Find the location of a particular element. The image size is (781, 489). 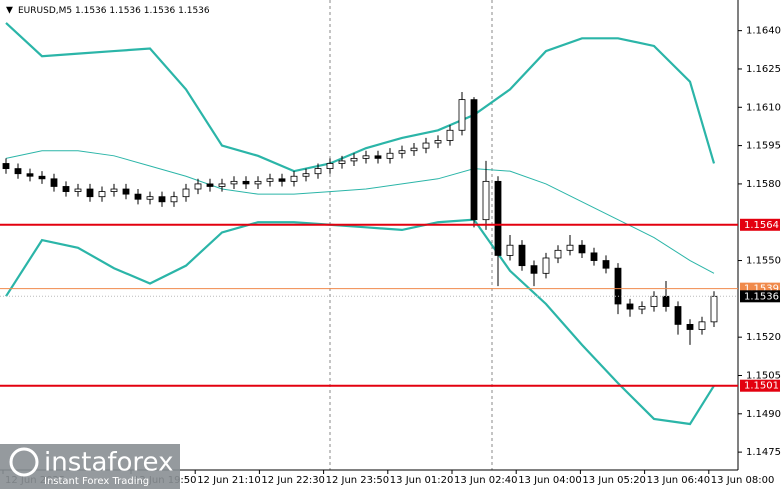

y-tick-label: 1.1610 is located at coordinates (763, 107).